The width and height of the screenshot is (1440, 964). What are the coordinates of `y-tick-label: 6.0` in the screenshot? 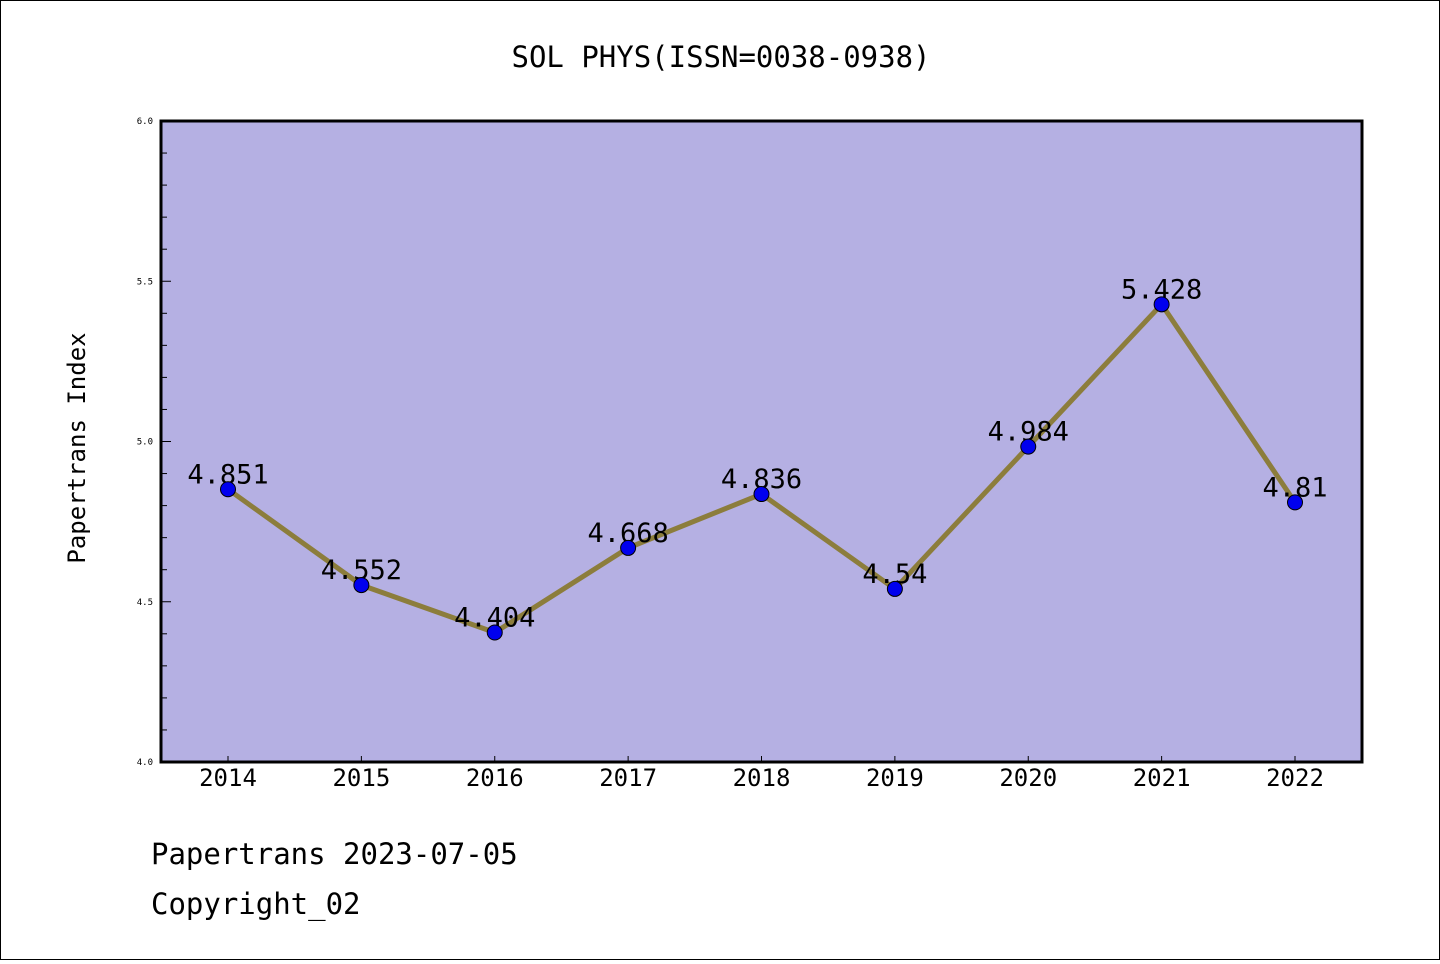 It's located at (145, 122).